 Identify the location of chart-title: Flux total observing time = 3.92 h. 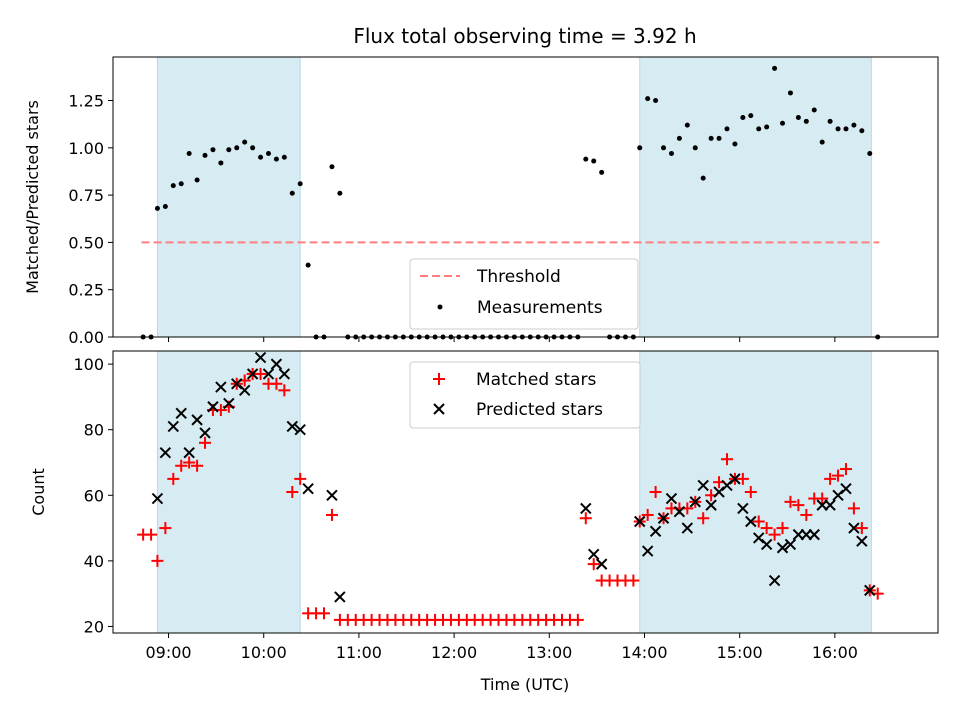
(524, 36).